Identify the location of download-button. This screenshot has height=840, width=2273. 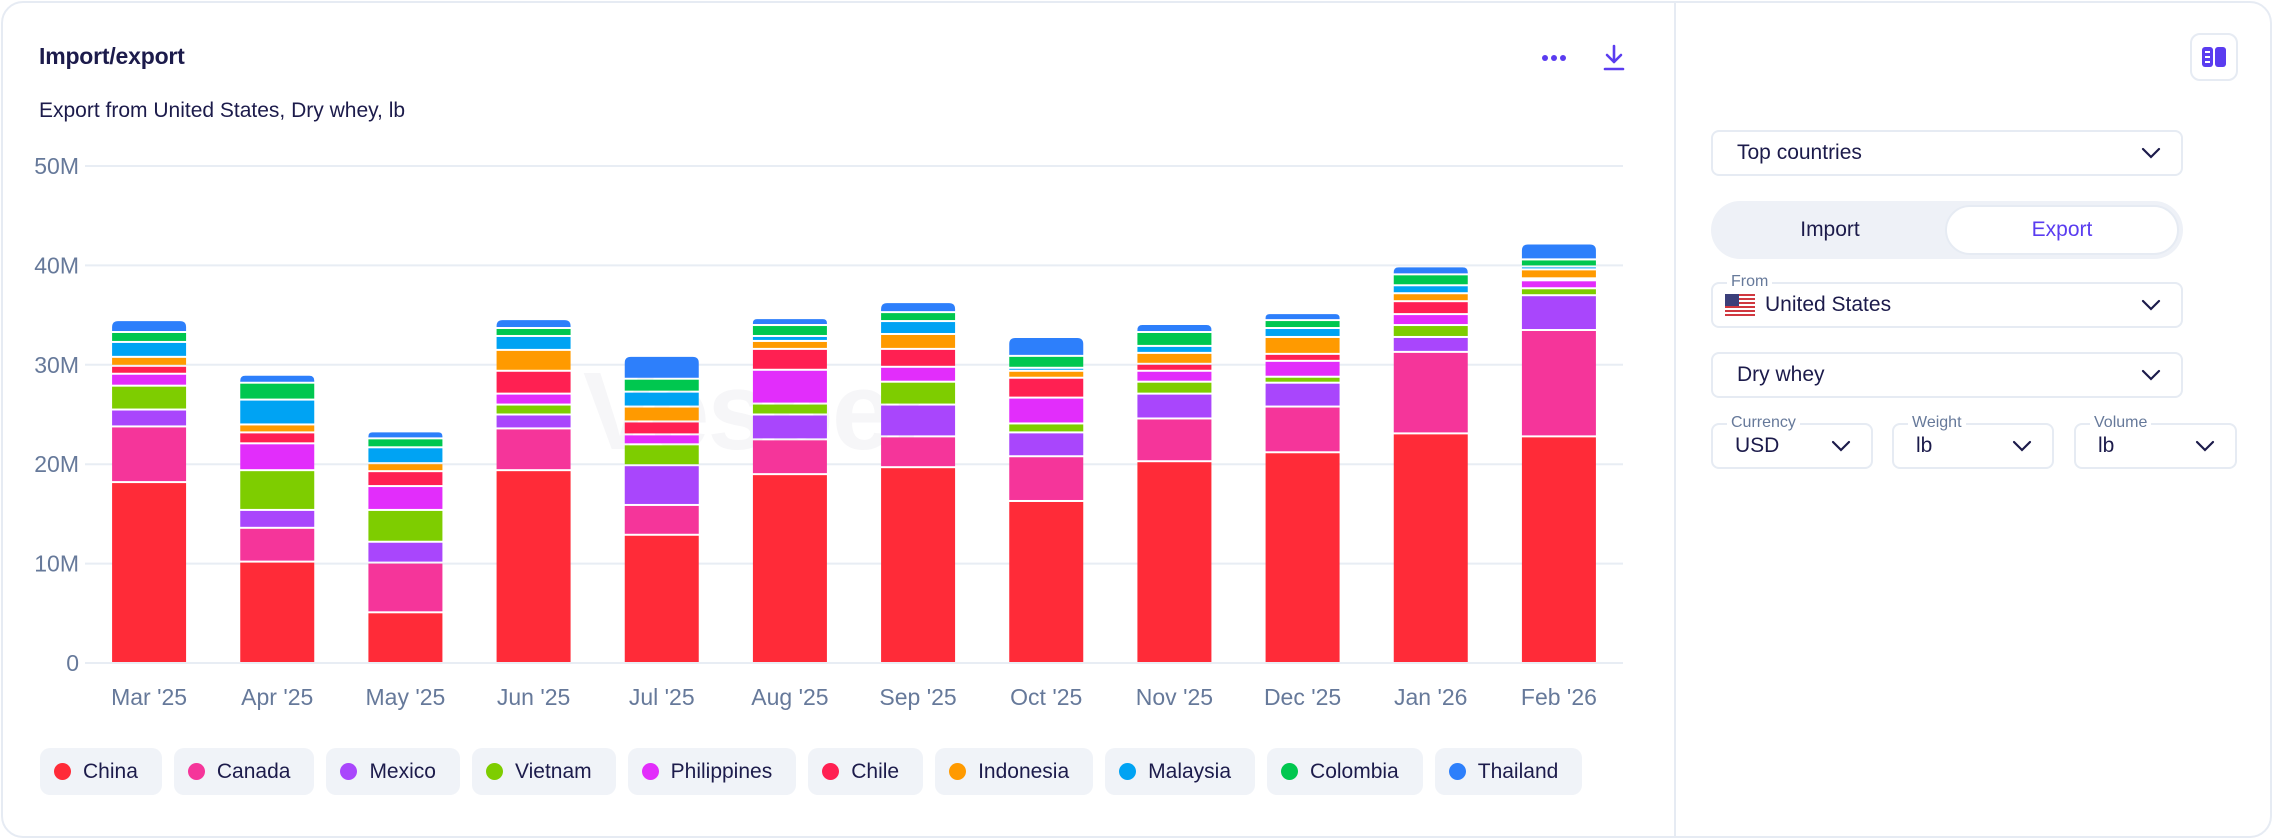
(1614, 58).